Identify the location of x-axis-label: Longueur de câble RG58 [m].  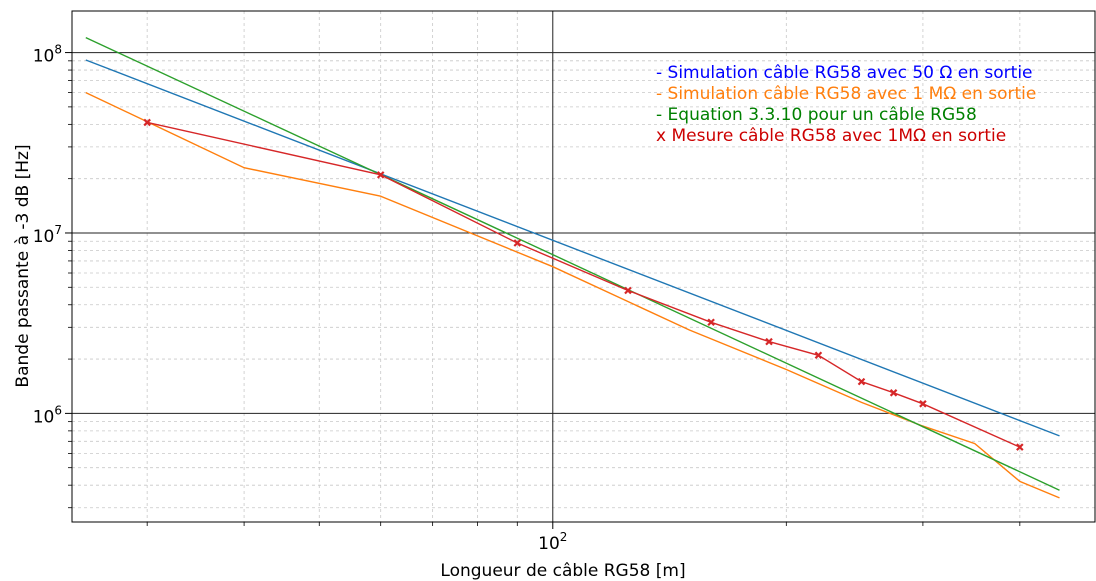
(562, 571).